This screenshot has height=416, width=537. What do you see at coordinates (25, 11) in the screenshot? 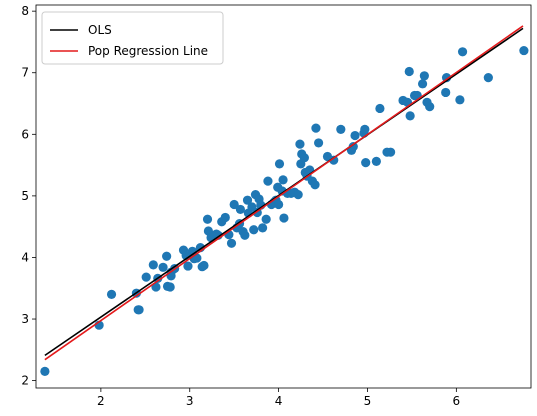
I see `y-tick-label: 8` at bounding box center [25, 11].